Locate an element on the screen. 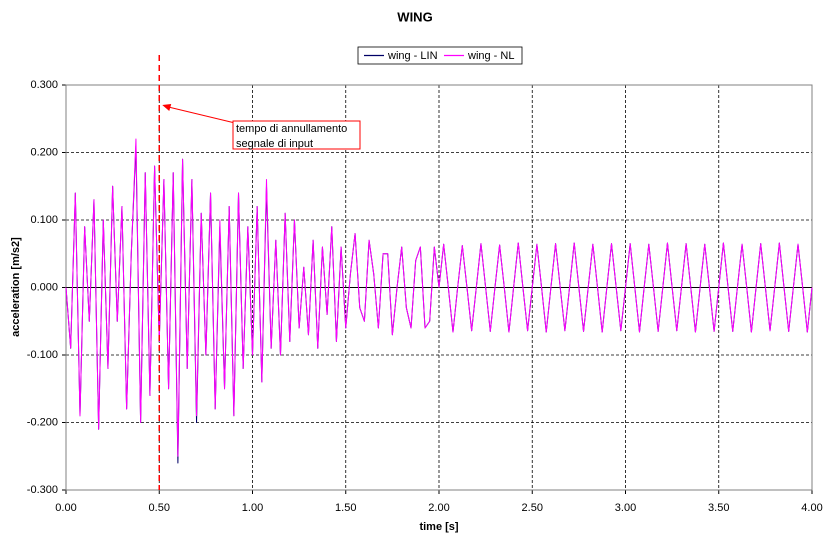  x-tick-label: 4.00 is located at coordinates (811, 508).